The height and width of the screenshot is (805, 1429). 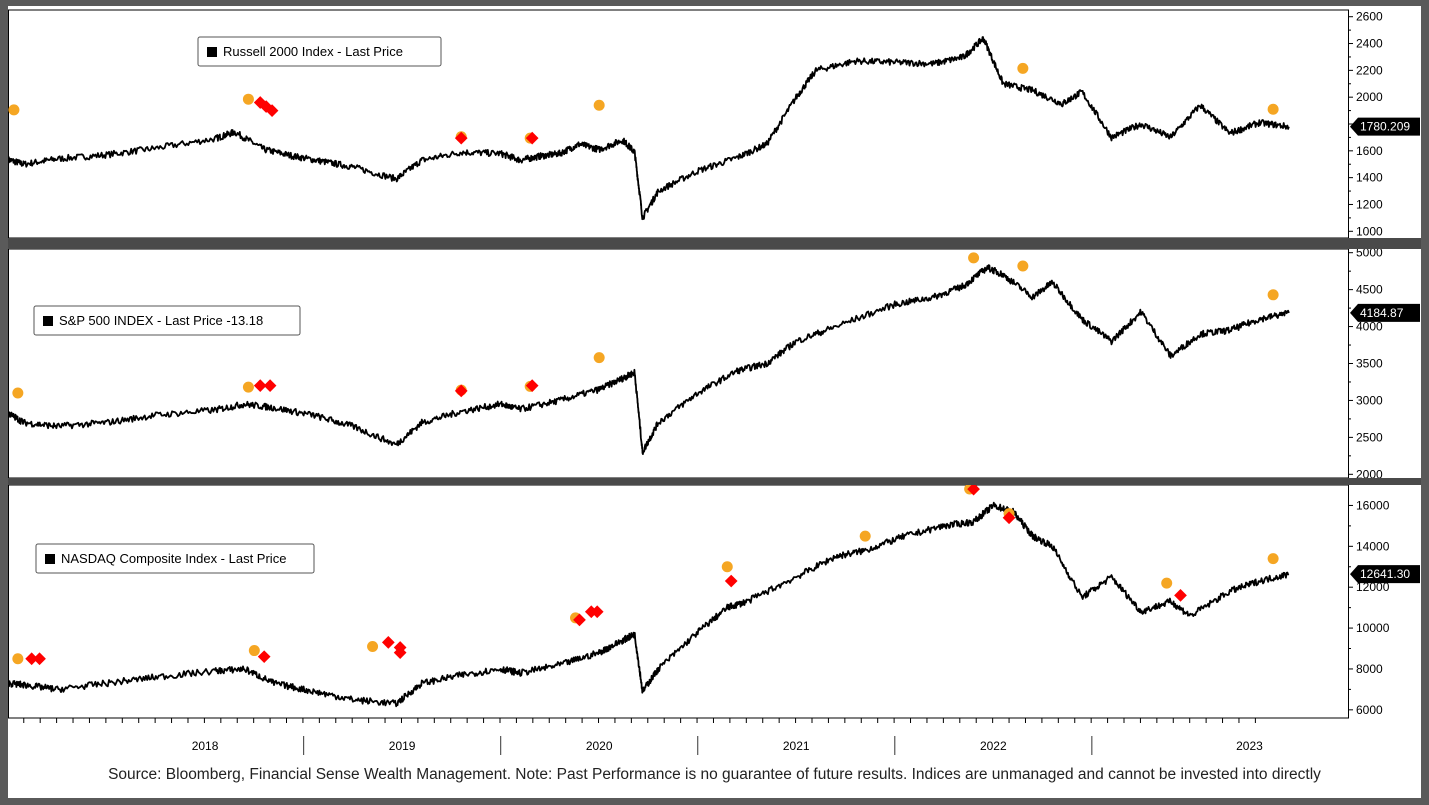 I want to click on y-tick-label: 2500, so click(x=1369, y=437).